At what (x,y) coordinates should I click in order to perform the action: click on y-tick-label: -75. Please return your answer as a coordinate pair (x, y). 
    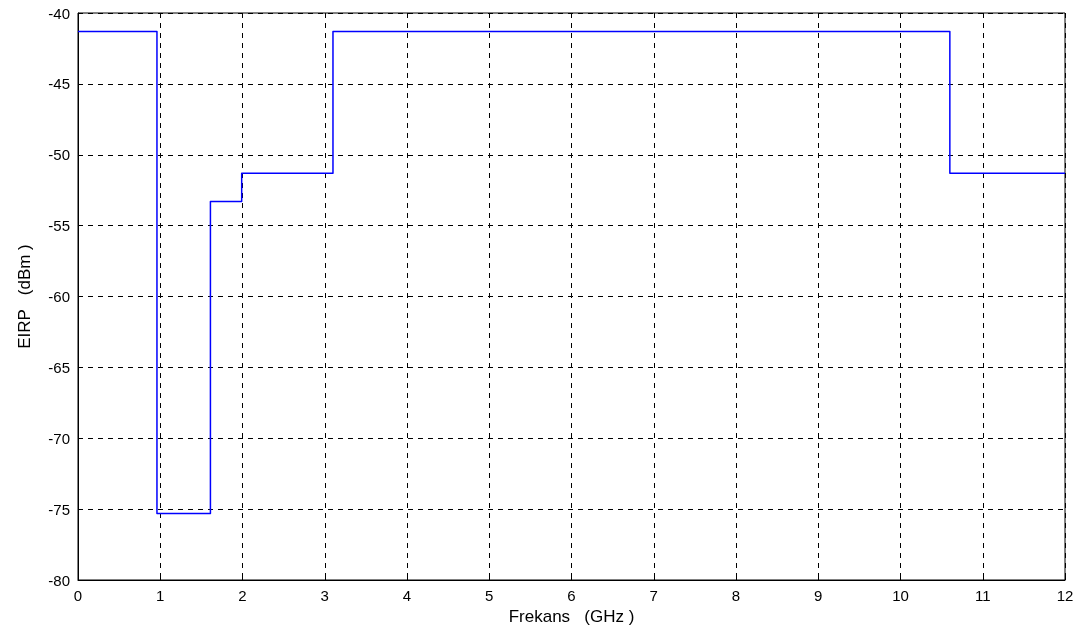
    Looking at the image, I should click on (59, 509).